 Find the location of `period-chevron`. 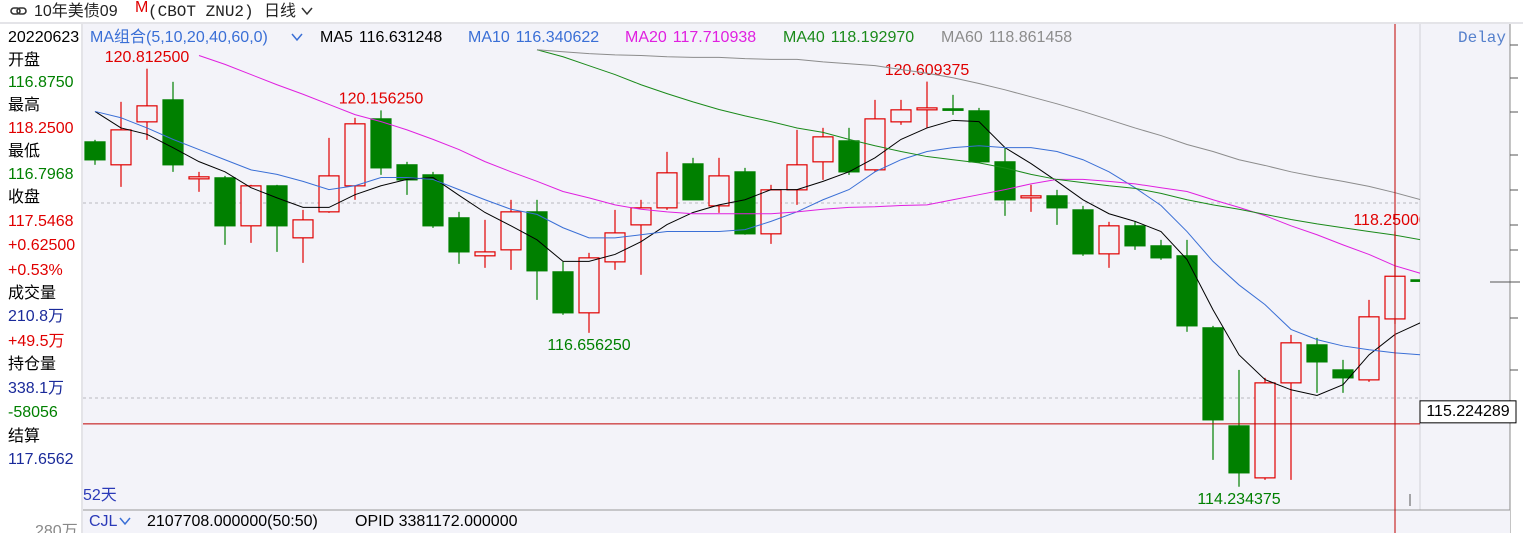

period-chevron is located at coordinates (307, 11).